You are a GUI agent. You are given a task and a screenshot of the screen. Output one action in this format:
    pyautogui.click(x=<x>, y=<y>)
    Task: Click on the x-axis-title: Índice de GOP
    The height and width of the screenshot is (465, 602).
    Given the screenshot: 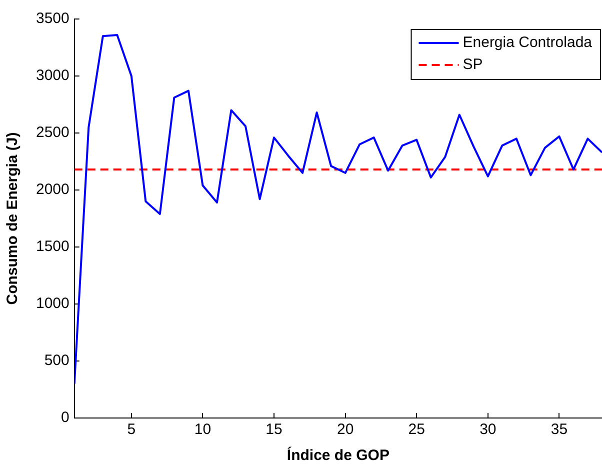 What is the action you would take?
    pyautogui.click(x=338, y=455)
    